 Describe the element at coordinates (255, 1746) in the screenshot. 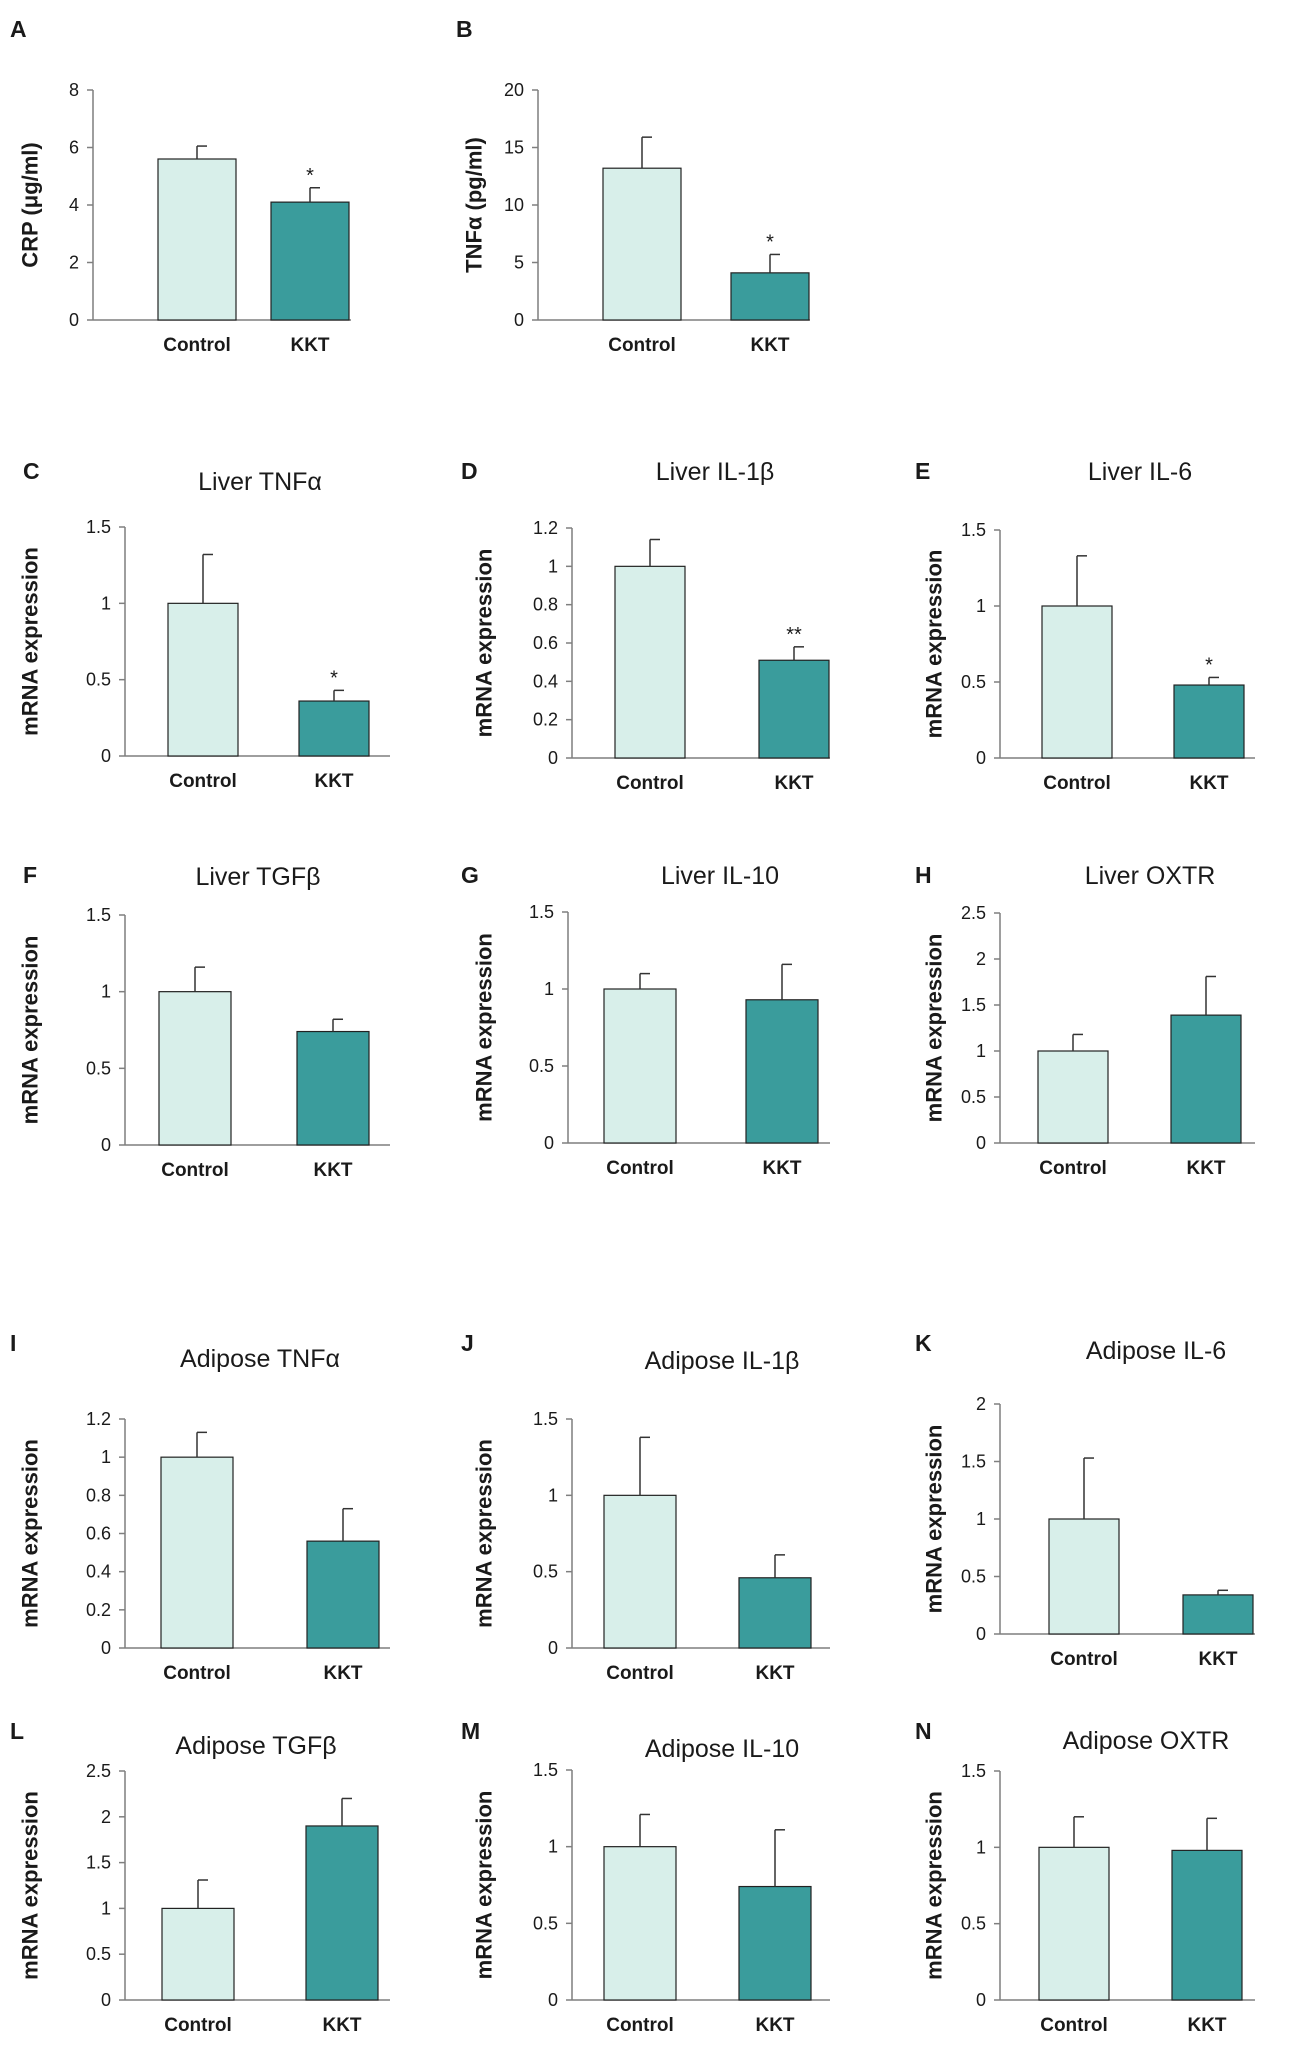

I see `chart-title: Adipose TGFβ` at that location.